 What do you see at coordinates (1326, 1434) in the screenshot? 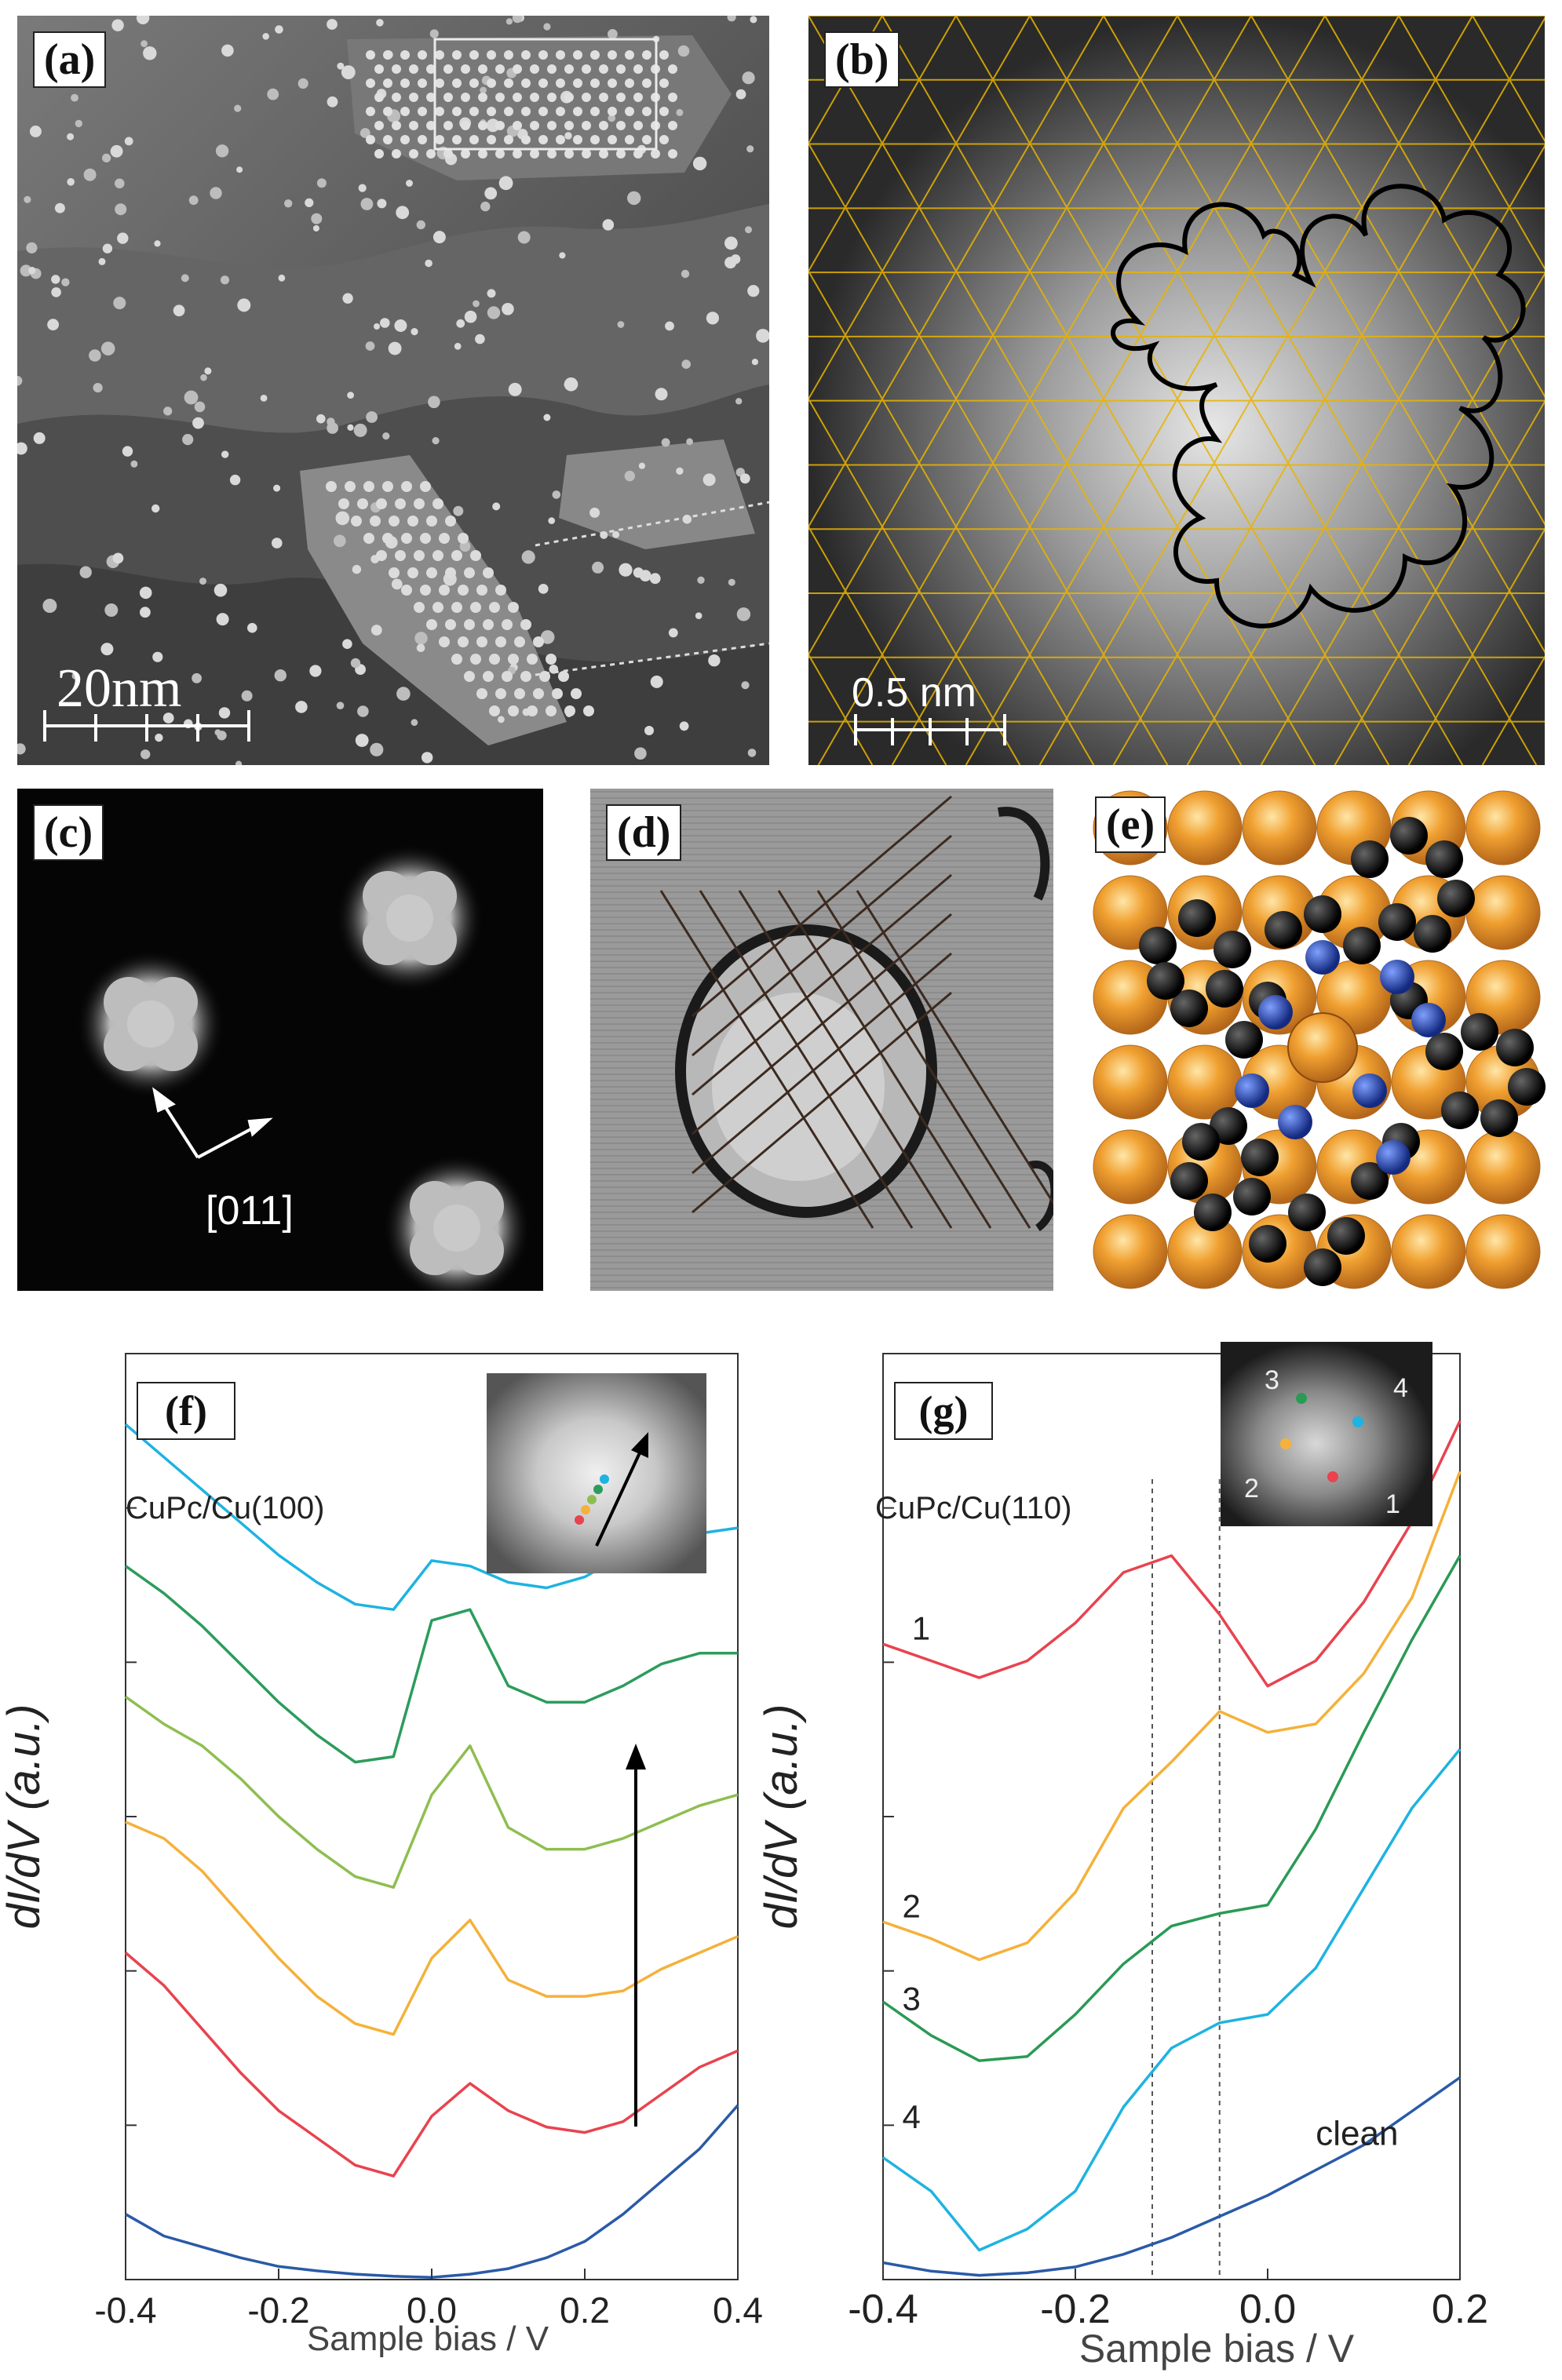
I see `inset-g: 3 4 2 1` at bounding box center [1326, 1434].